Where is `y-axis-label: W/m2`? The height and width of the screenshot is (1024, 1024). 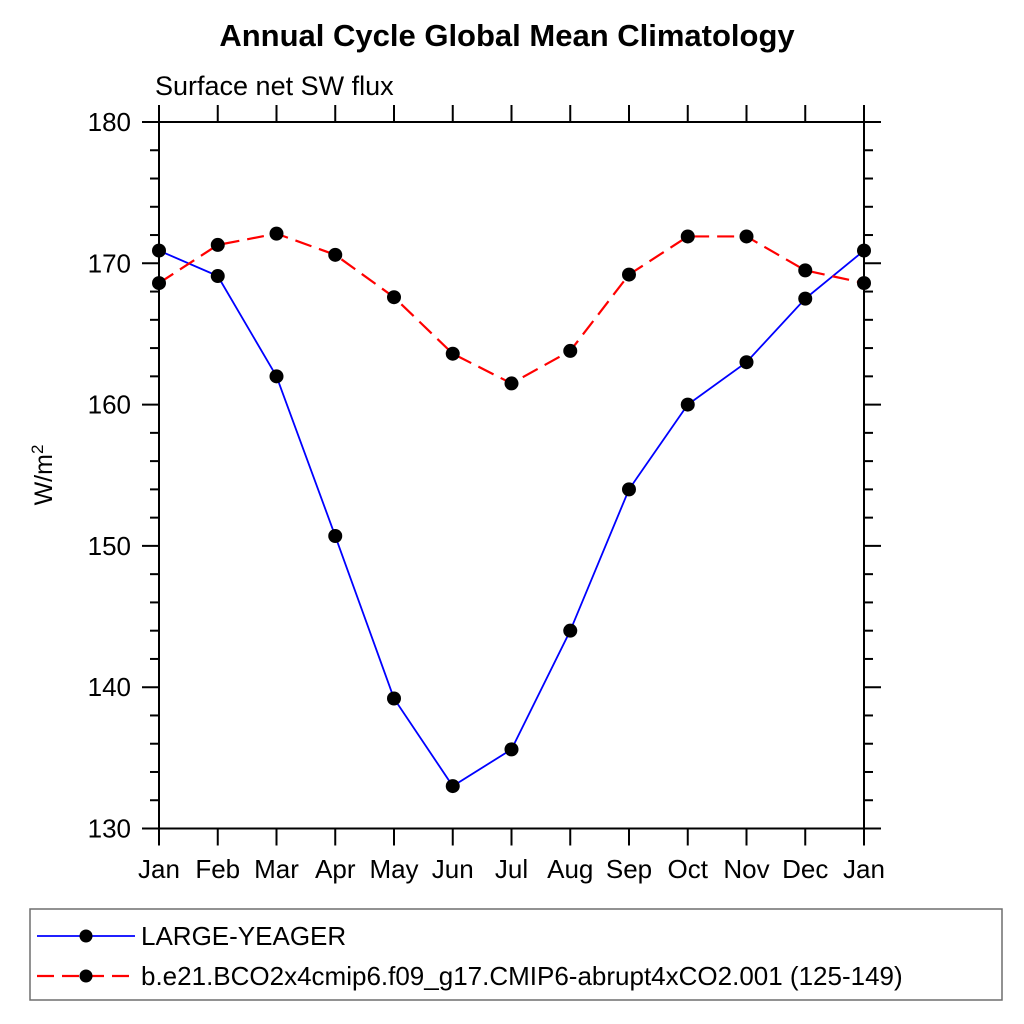 y-axis-label: W/m2 is located at coordinates (43, 475).